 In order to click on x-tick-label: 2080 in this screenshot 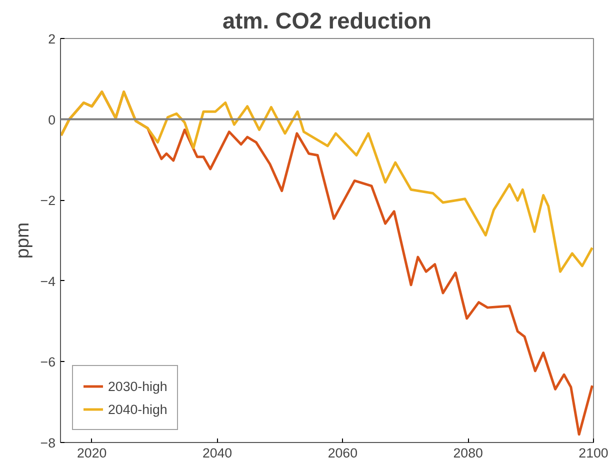, I will do `click(468, 453)`.